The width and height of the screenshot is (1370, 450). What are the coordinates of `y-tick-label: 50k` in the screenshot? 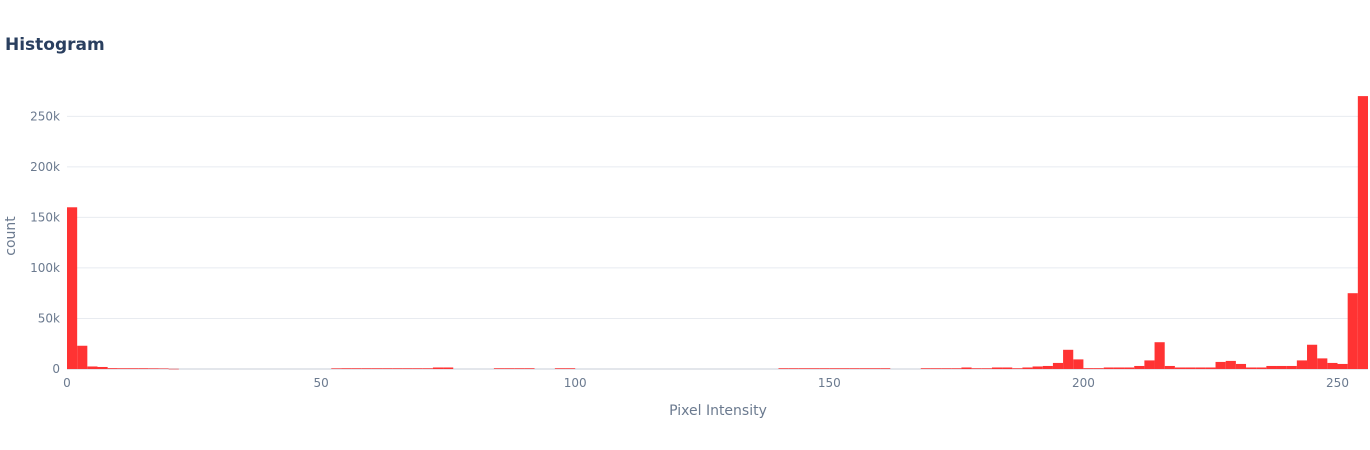 It's located at (49, 318).